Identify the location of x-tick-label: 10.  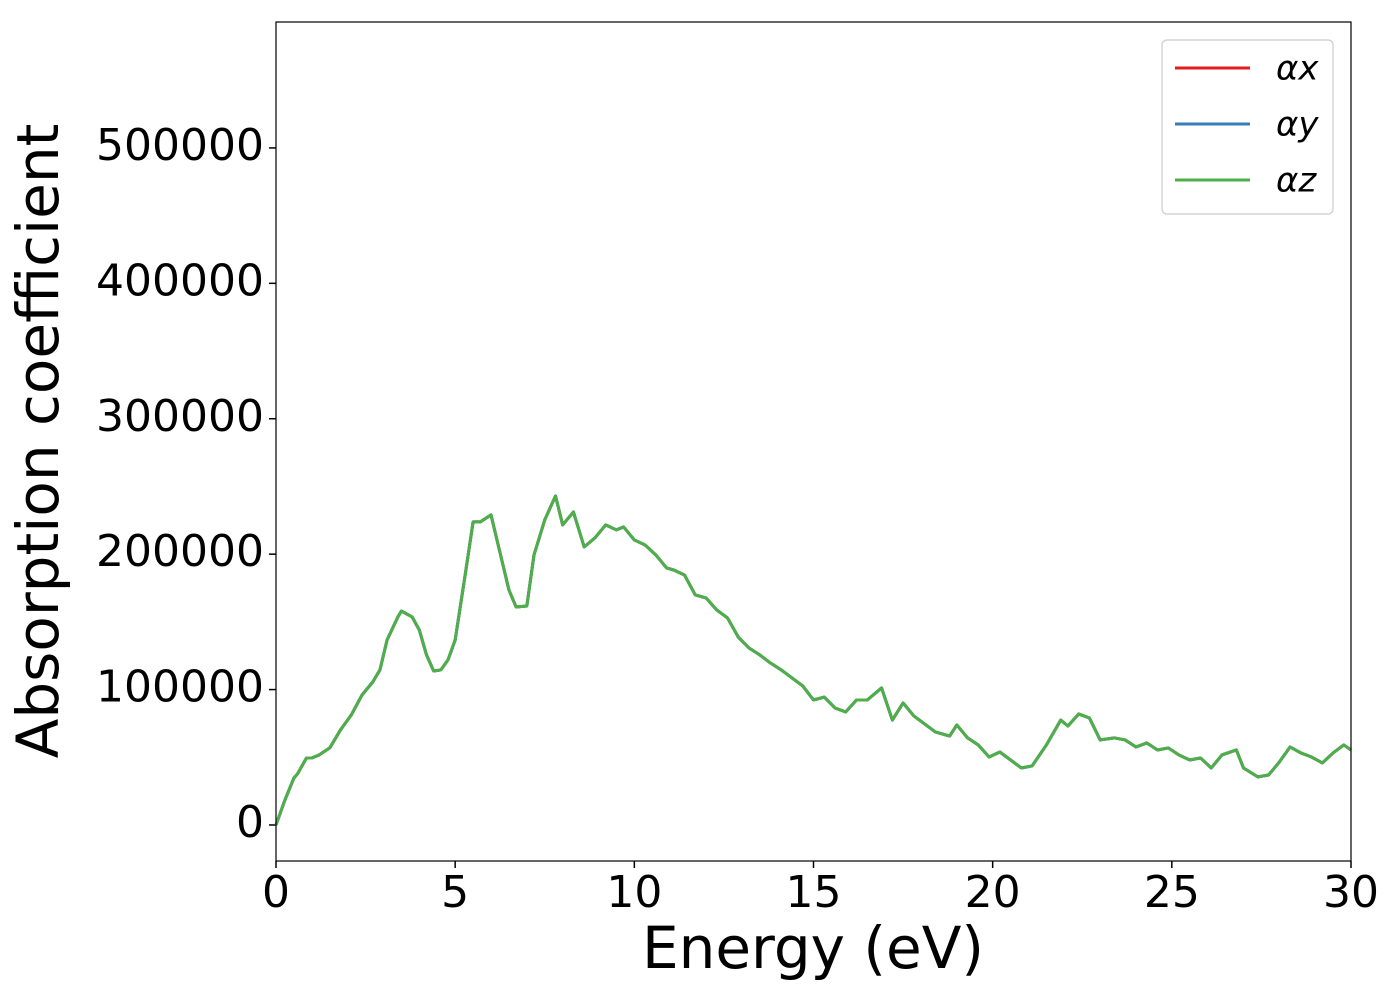
(634, 892).